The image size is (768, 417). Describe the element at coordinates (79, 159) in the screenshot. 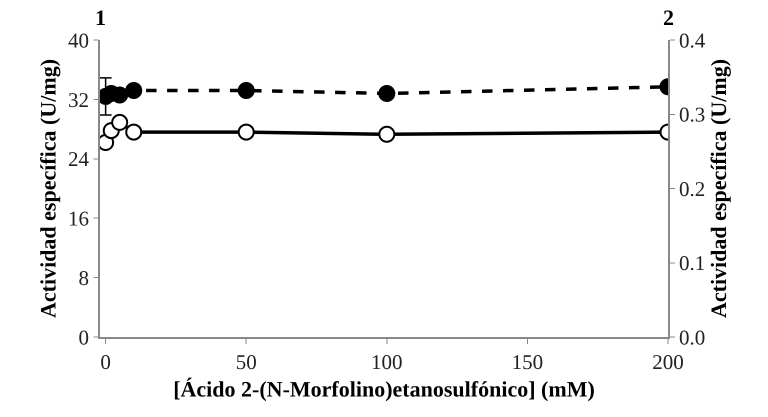

I see `y-tick-label: 24` at that location.